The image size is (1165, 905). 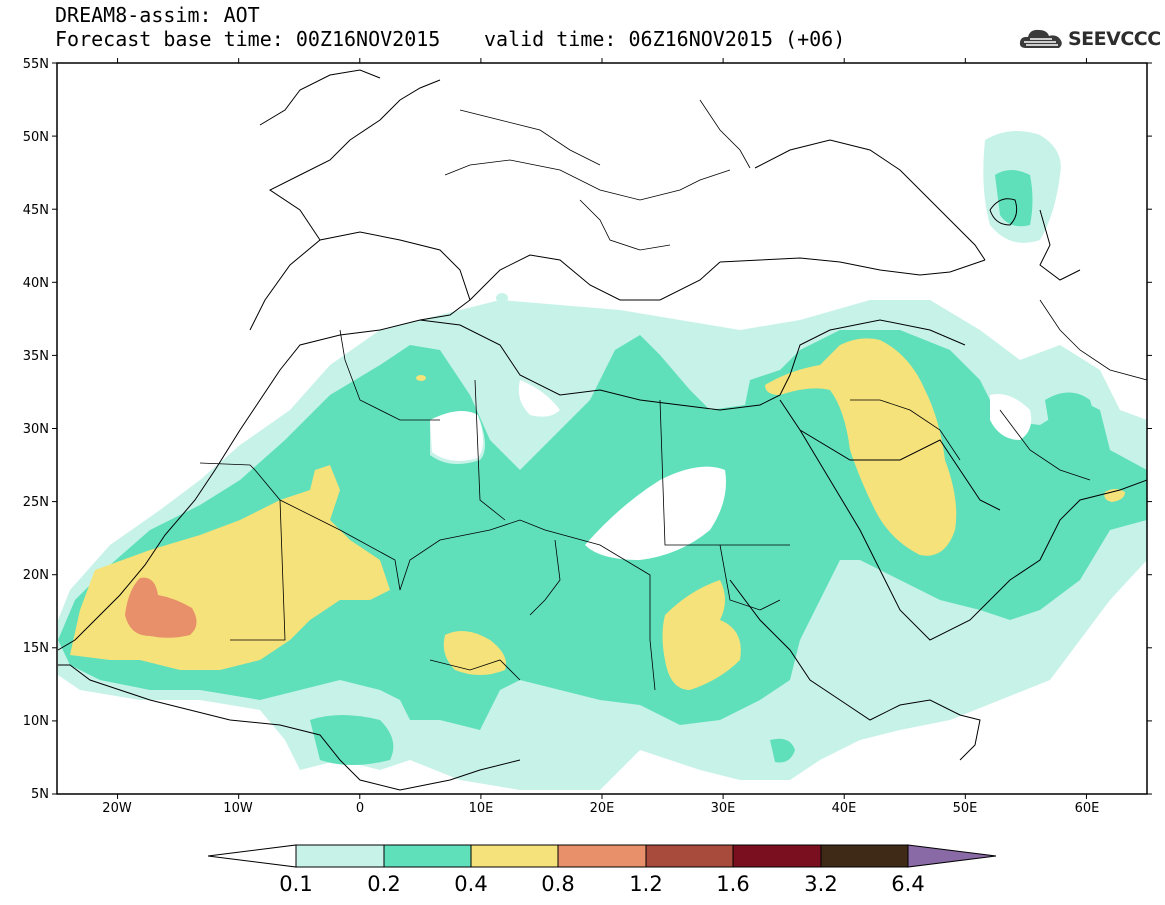 What do you see at coordinates (665, 39) in the screenshot?
I see `valid-time: valid time: 06Z16NOV2015 (+06)` at bounding box center [665, 39].